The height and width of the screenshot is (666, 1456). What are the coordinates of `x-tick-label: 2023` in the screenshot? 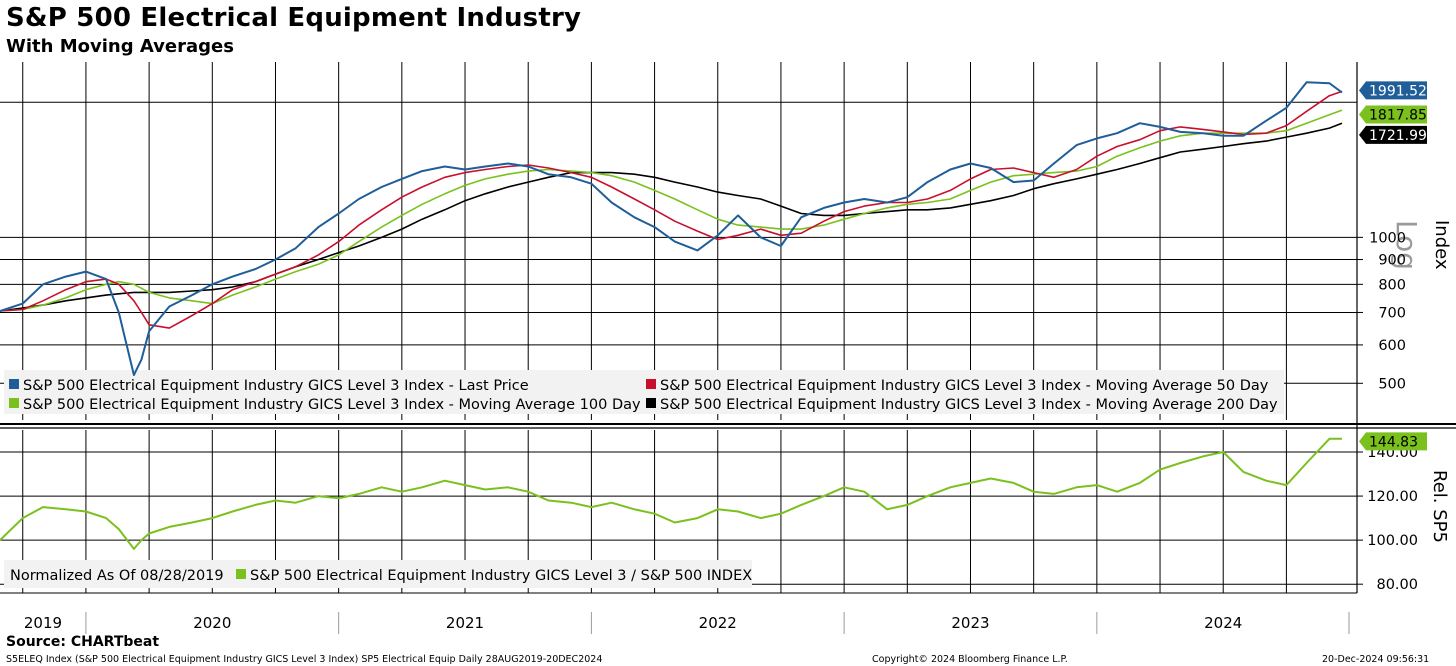 It's located at (970, 623).